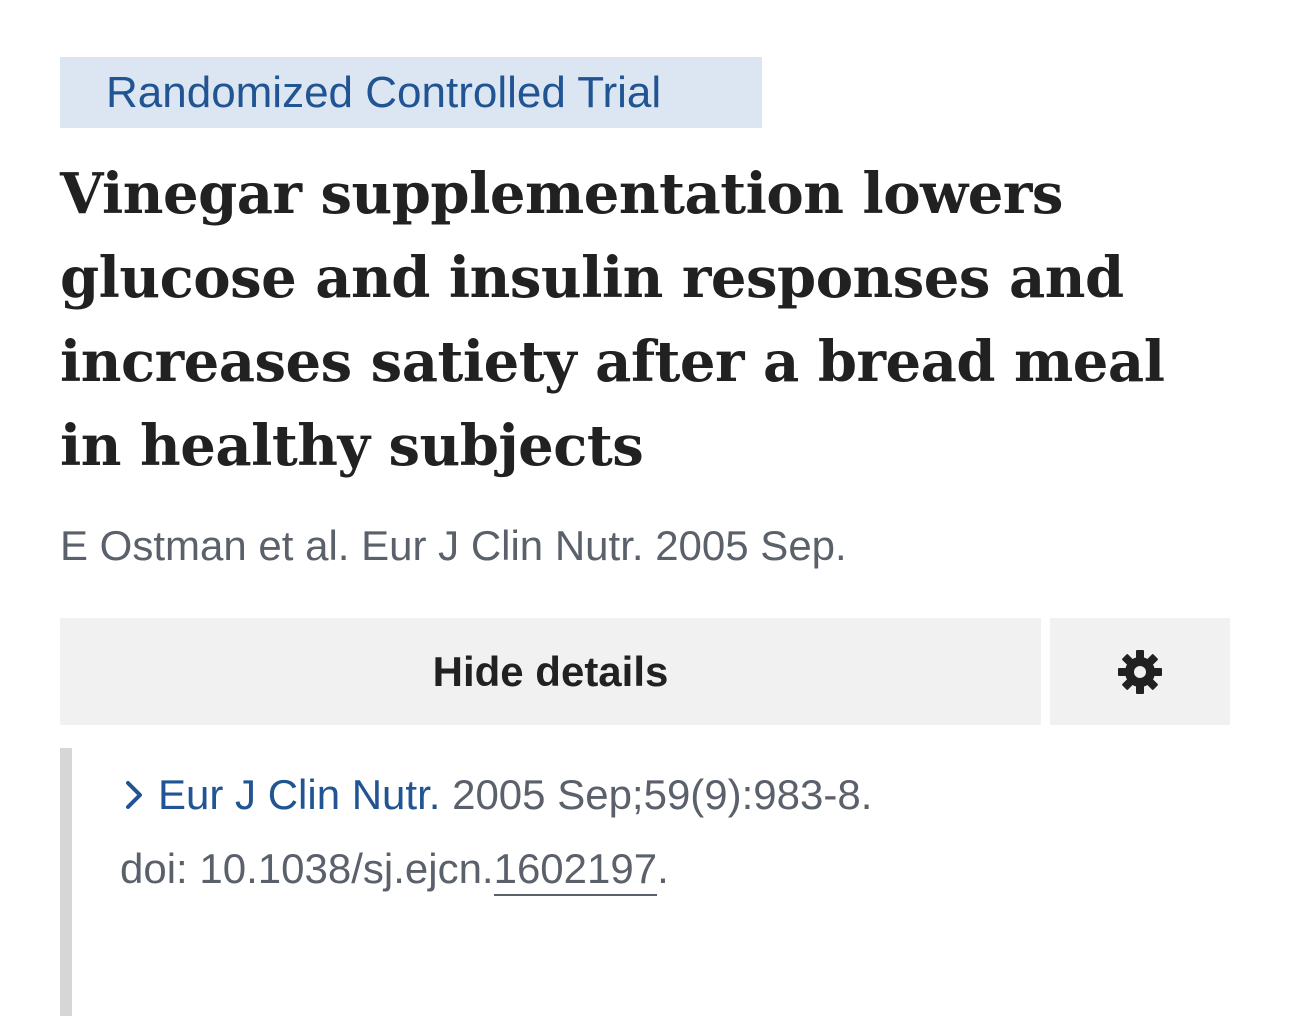 This screenshot has height=1016, width=1290. What do you see at coordinates (134, 795) in the screenshot?
I see `chevron-right-icon` at bounding box center [134, 795].